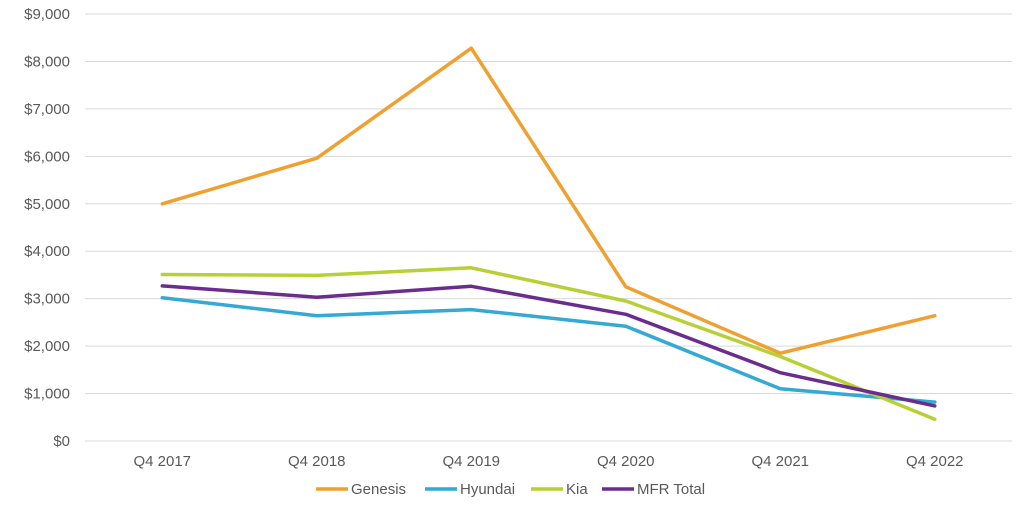  What do you see at coordinates (47, 251) in the screenshot?
I see `y-tick-label: $4,000` at bounding box center [47, 251].